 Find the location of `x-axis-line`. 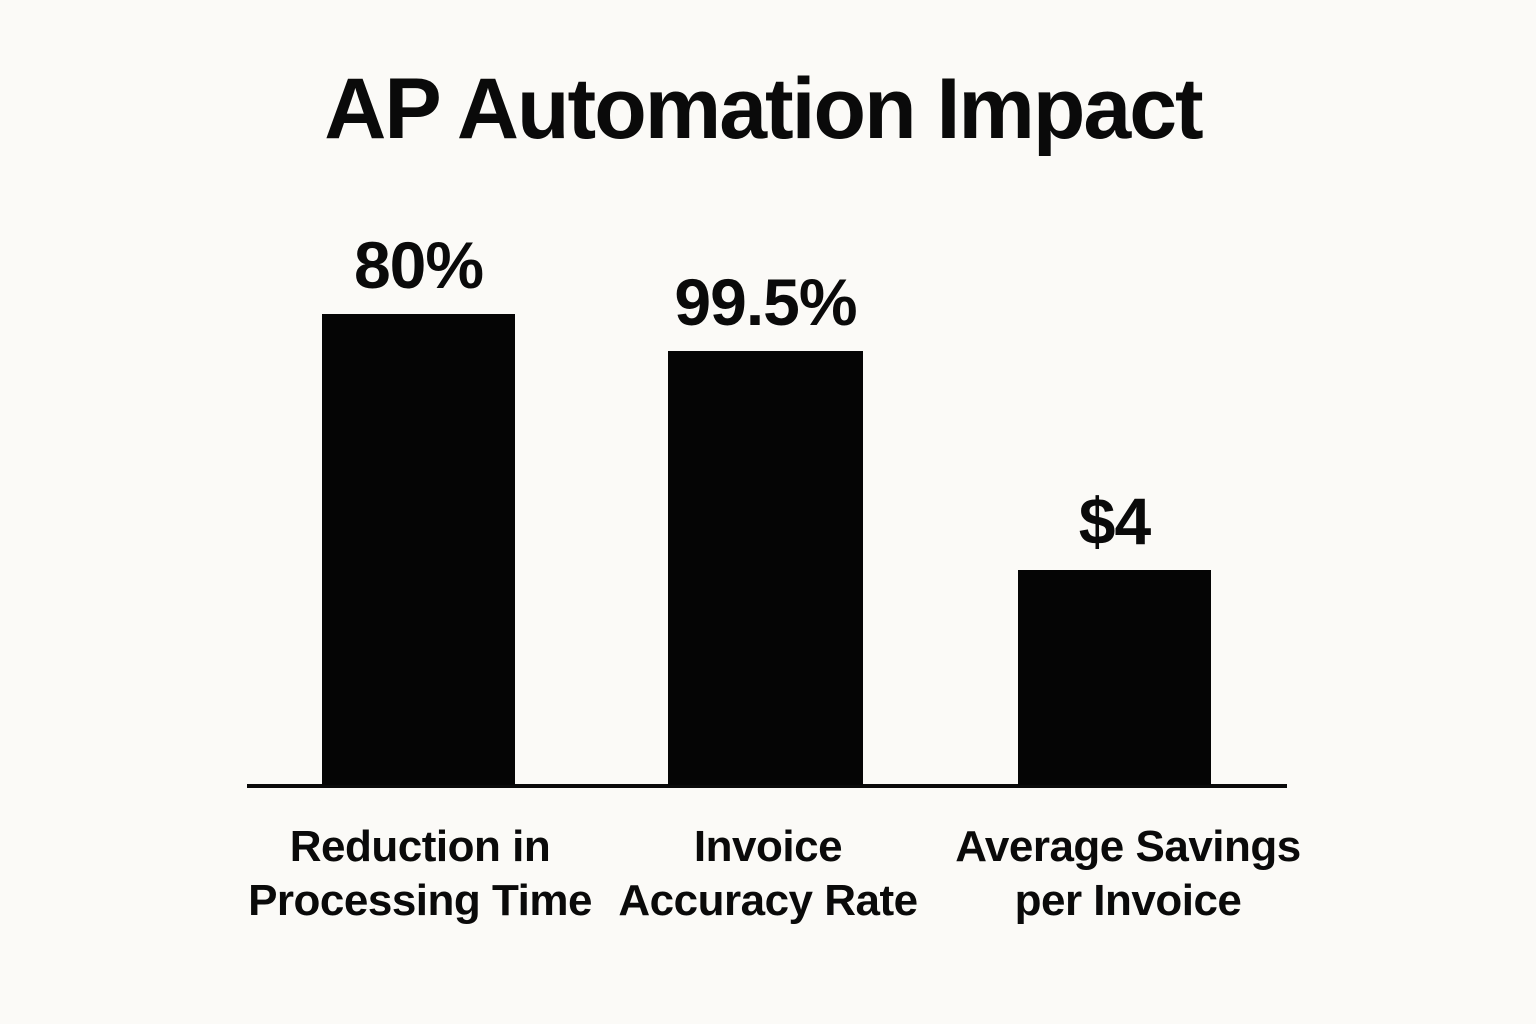

x-axis-line is located at coordinates (767, 786).